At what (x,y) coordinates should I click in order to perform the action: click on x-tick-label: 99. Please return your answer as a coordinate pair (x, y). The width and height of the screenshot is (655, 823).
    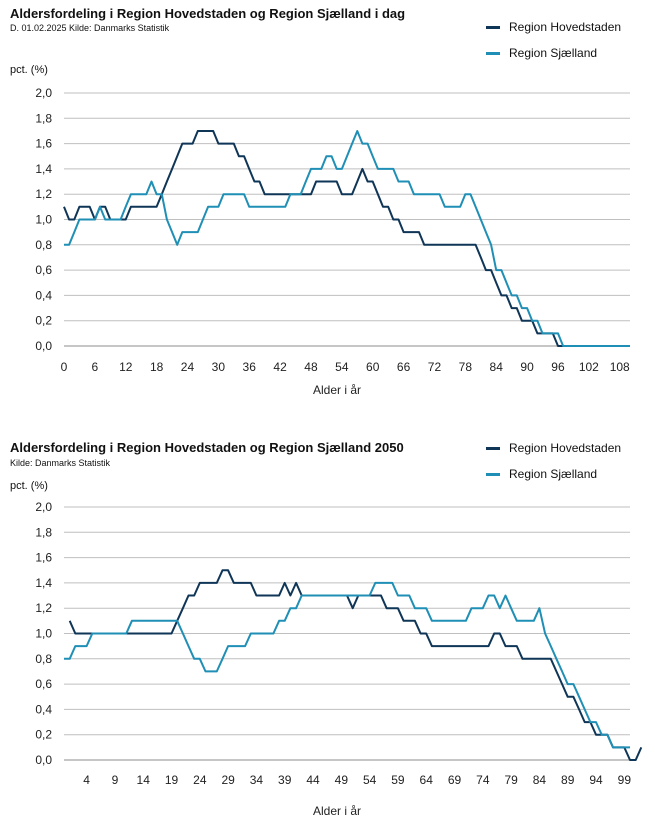
    Looking at the image, I should click on (625, 780).